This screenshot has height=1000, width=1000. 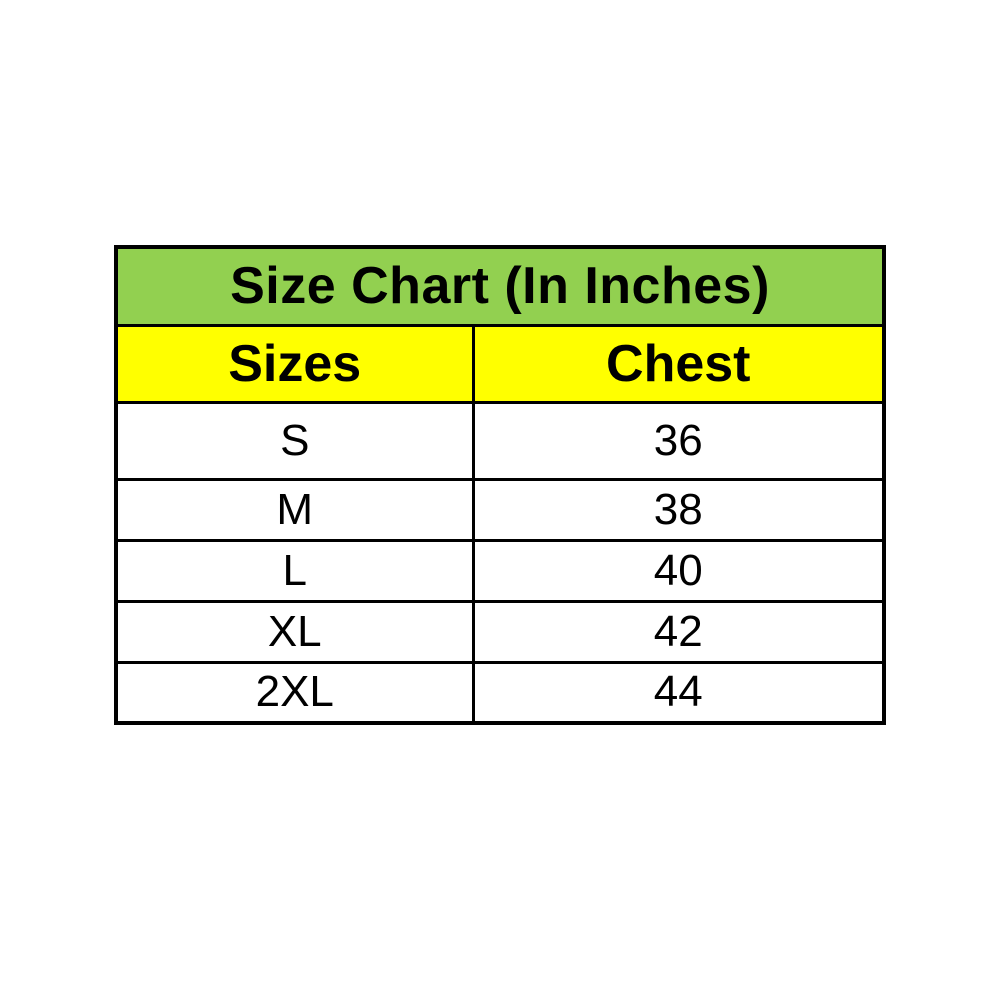 I want to click on table-row-xl: XL 42, so click(x=500, y=631).